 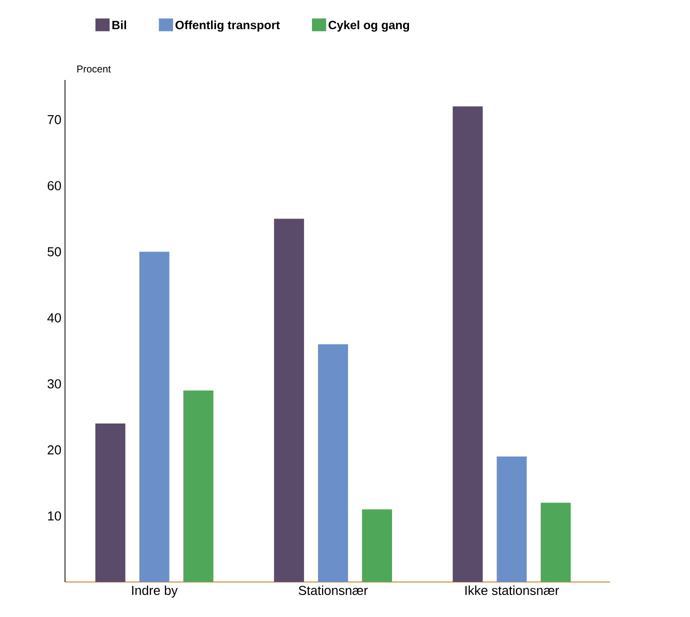 I want to click on x-tick-label: Ikke stationsnær, so click(x=512, y=591).